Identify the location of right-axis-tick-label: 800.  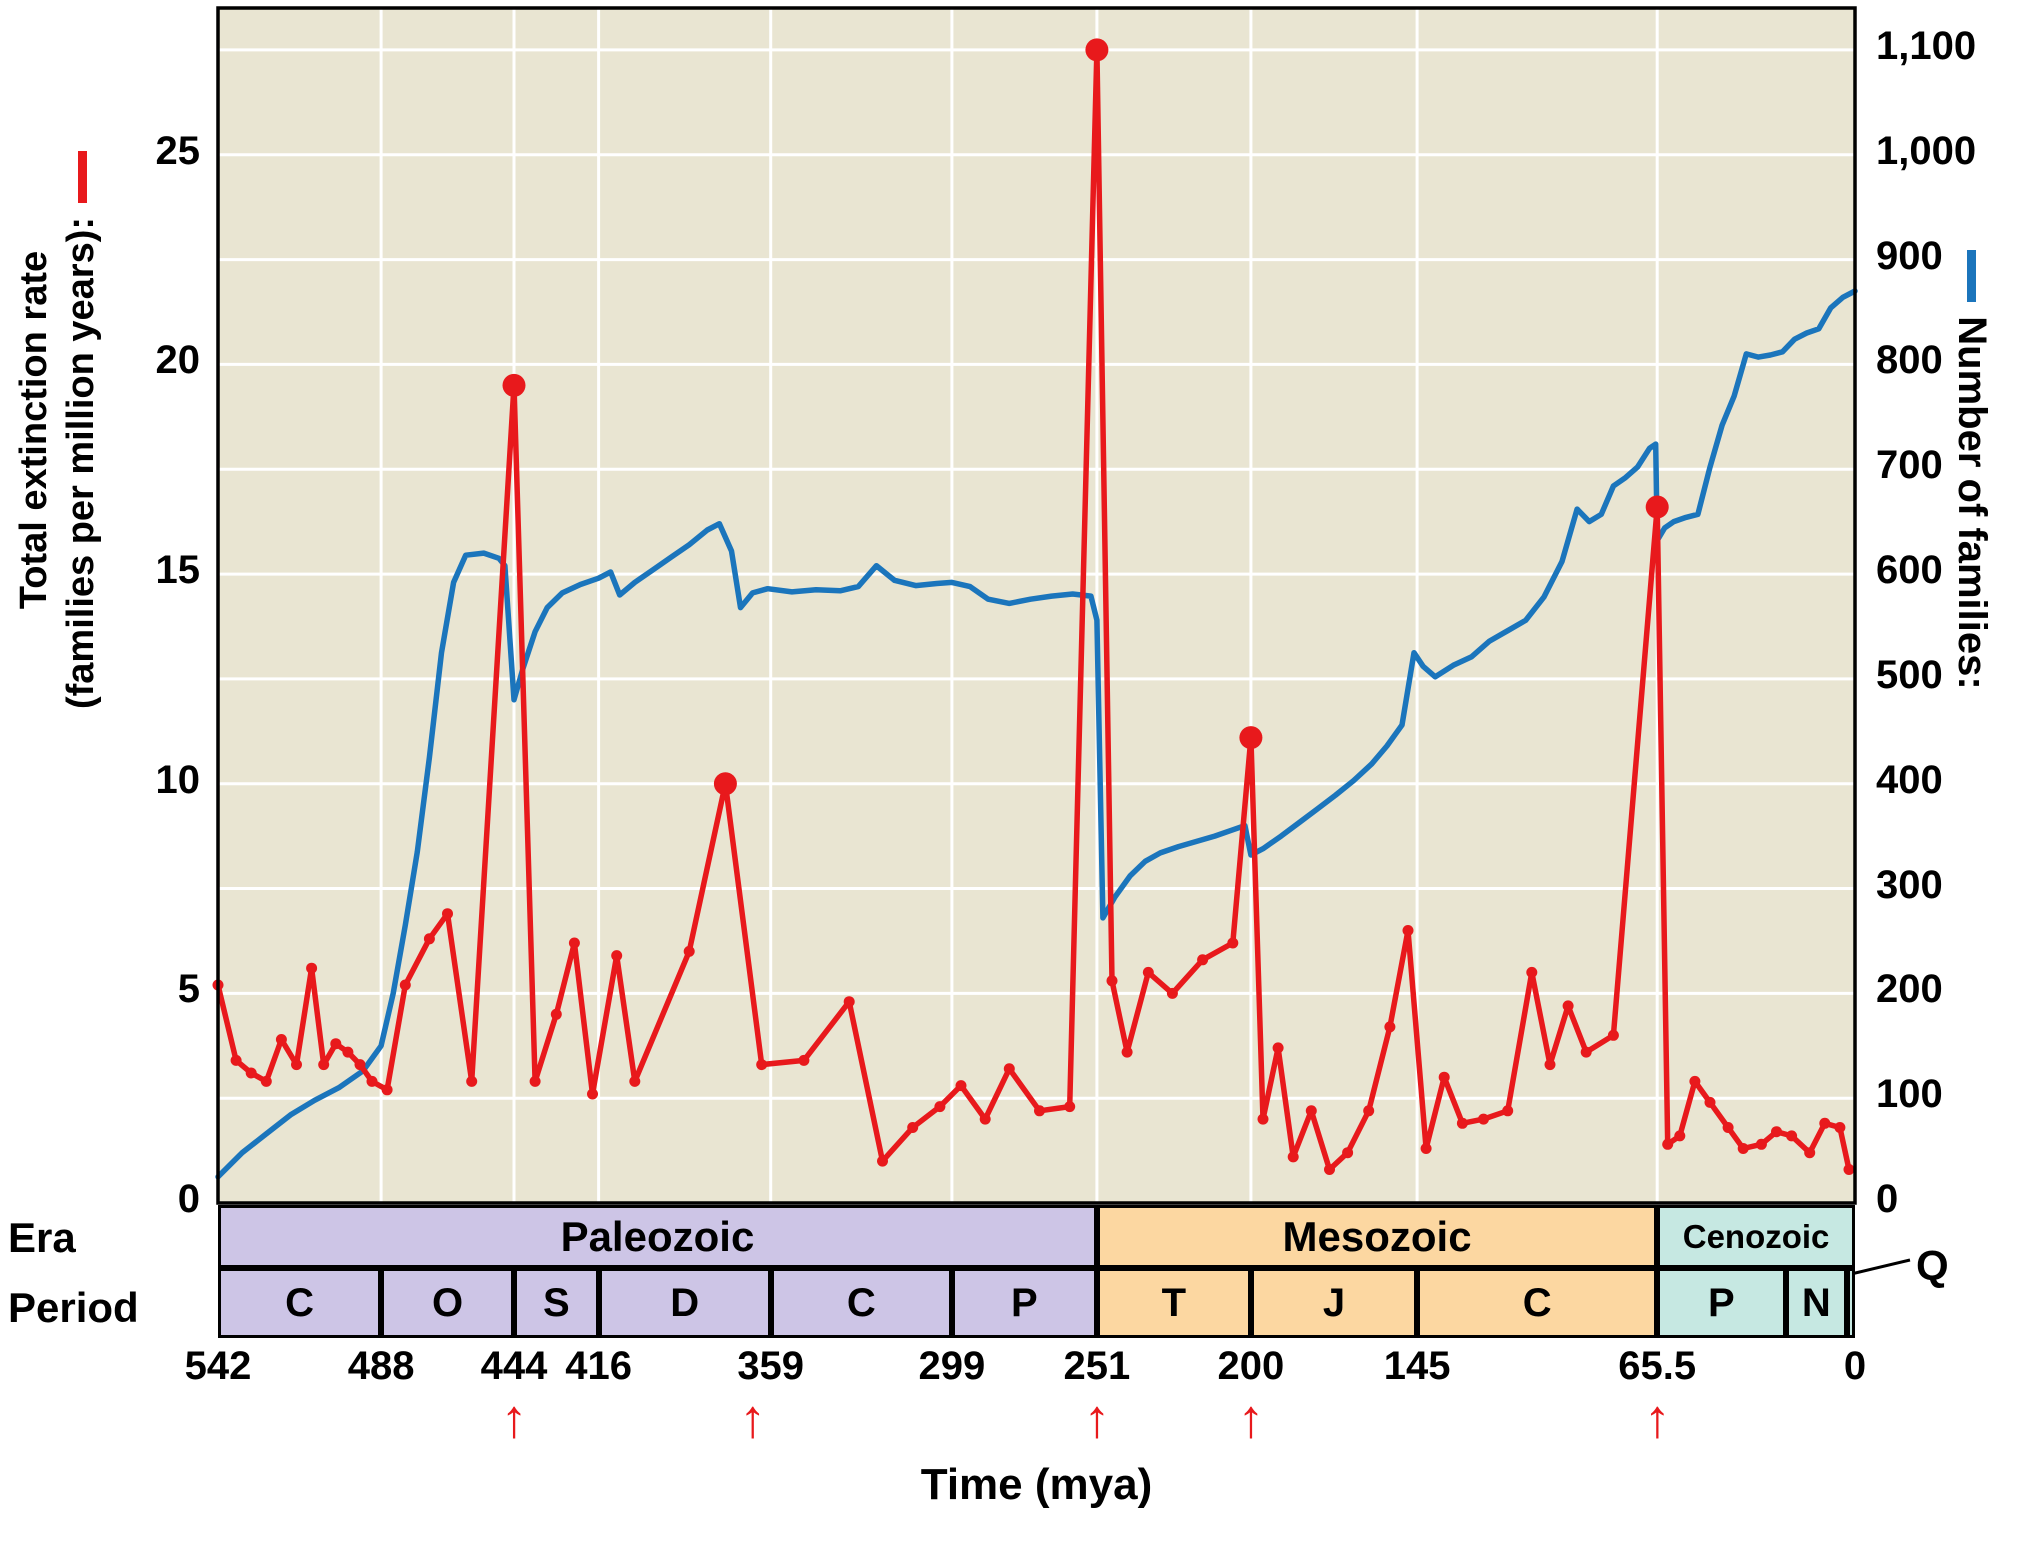
(1909, 360).